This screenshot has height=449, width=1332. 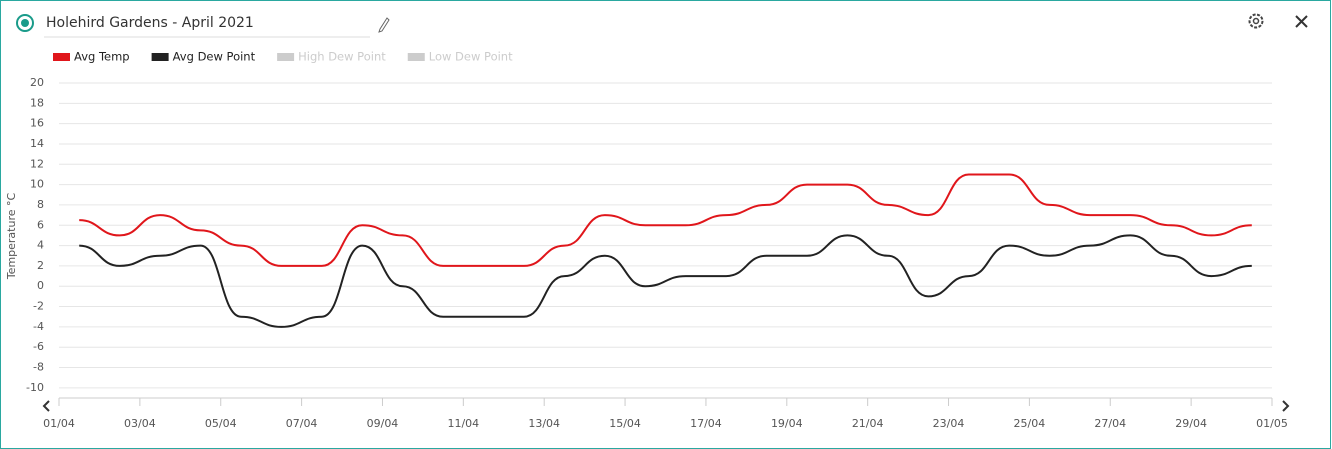 I want to click on next-arrow, so click(x=1286, y=406).